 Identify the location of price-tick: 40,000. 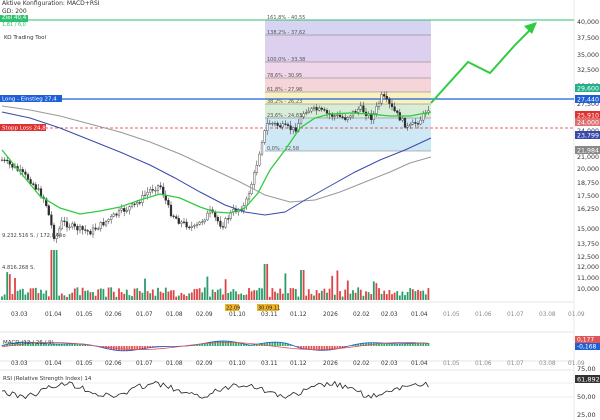
(588, 22).